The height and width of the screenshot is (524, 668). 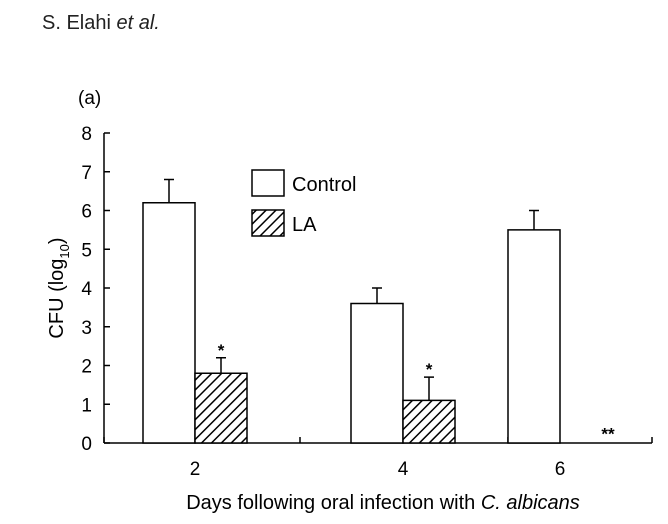 What do you see at coordinates (86, 250) in the screenshot?
I see `y-tick-label: 5` at bounding box center [86, 250].